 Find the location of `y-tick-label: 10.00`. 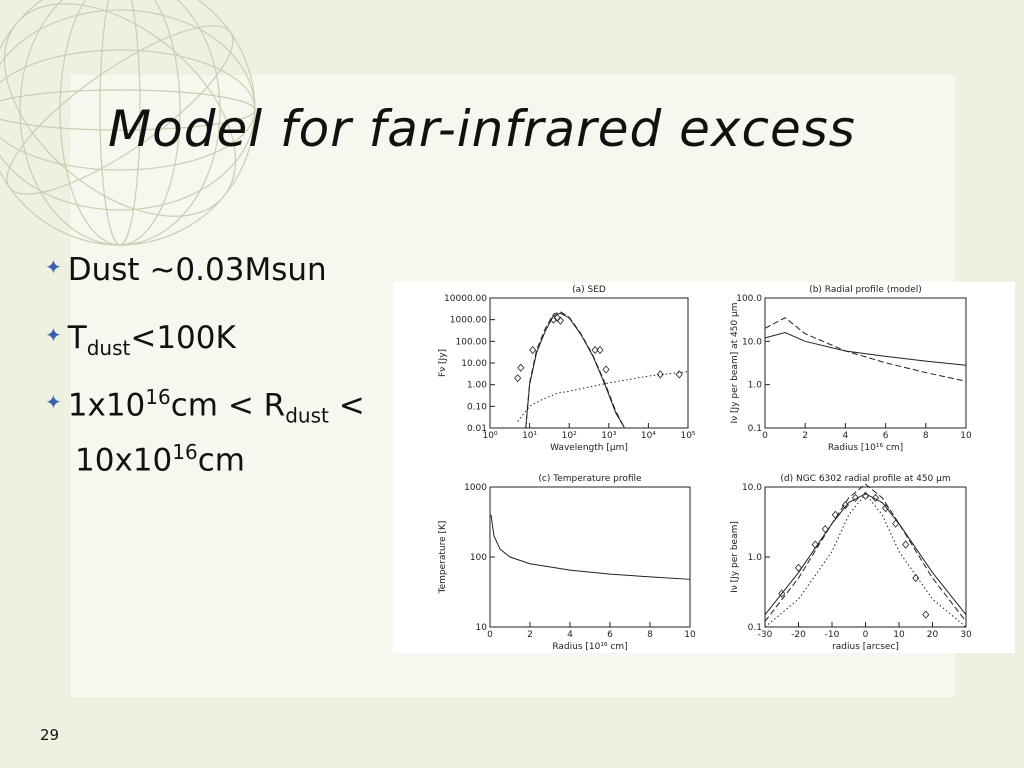

y-tick-label: 10.00 is located at coordinates (474, 364).